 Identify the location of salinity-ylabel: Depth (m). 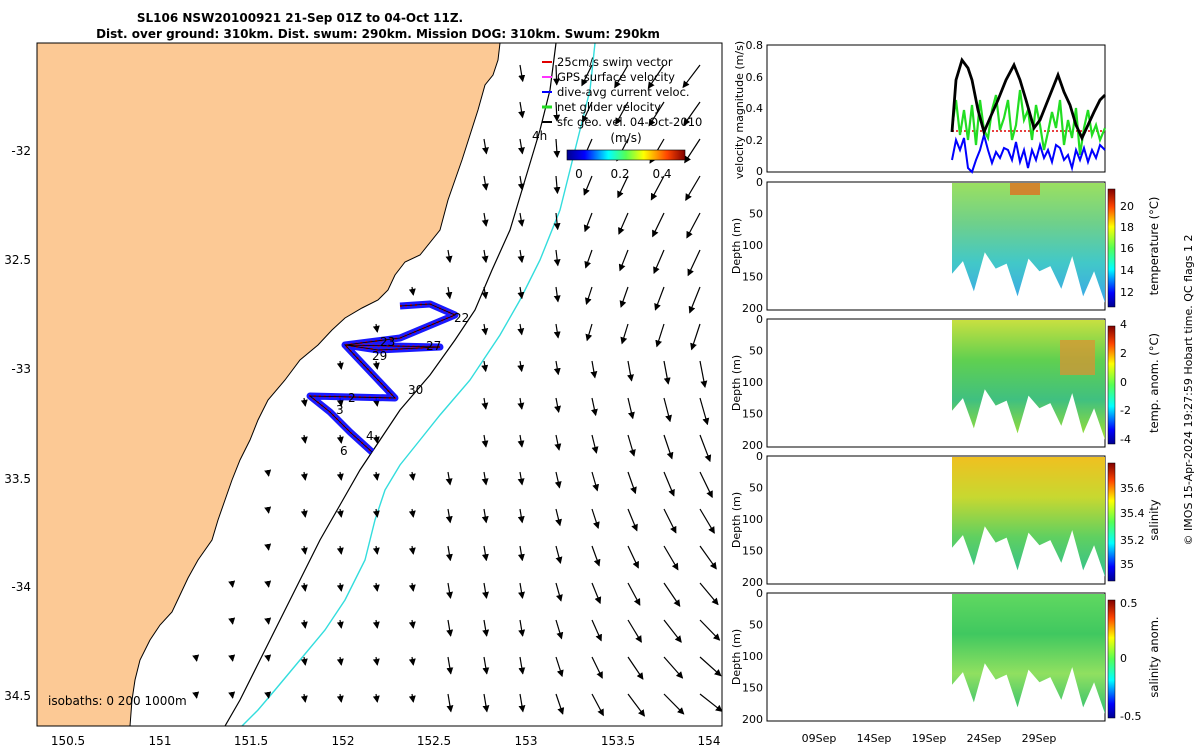
(736, 520).